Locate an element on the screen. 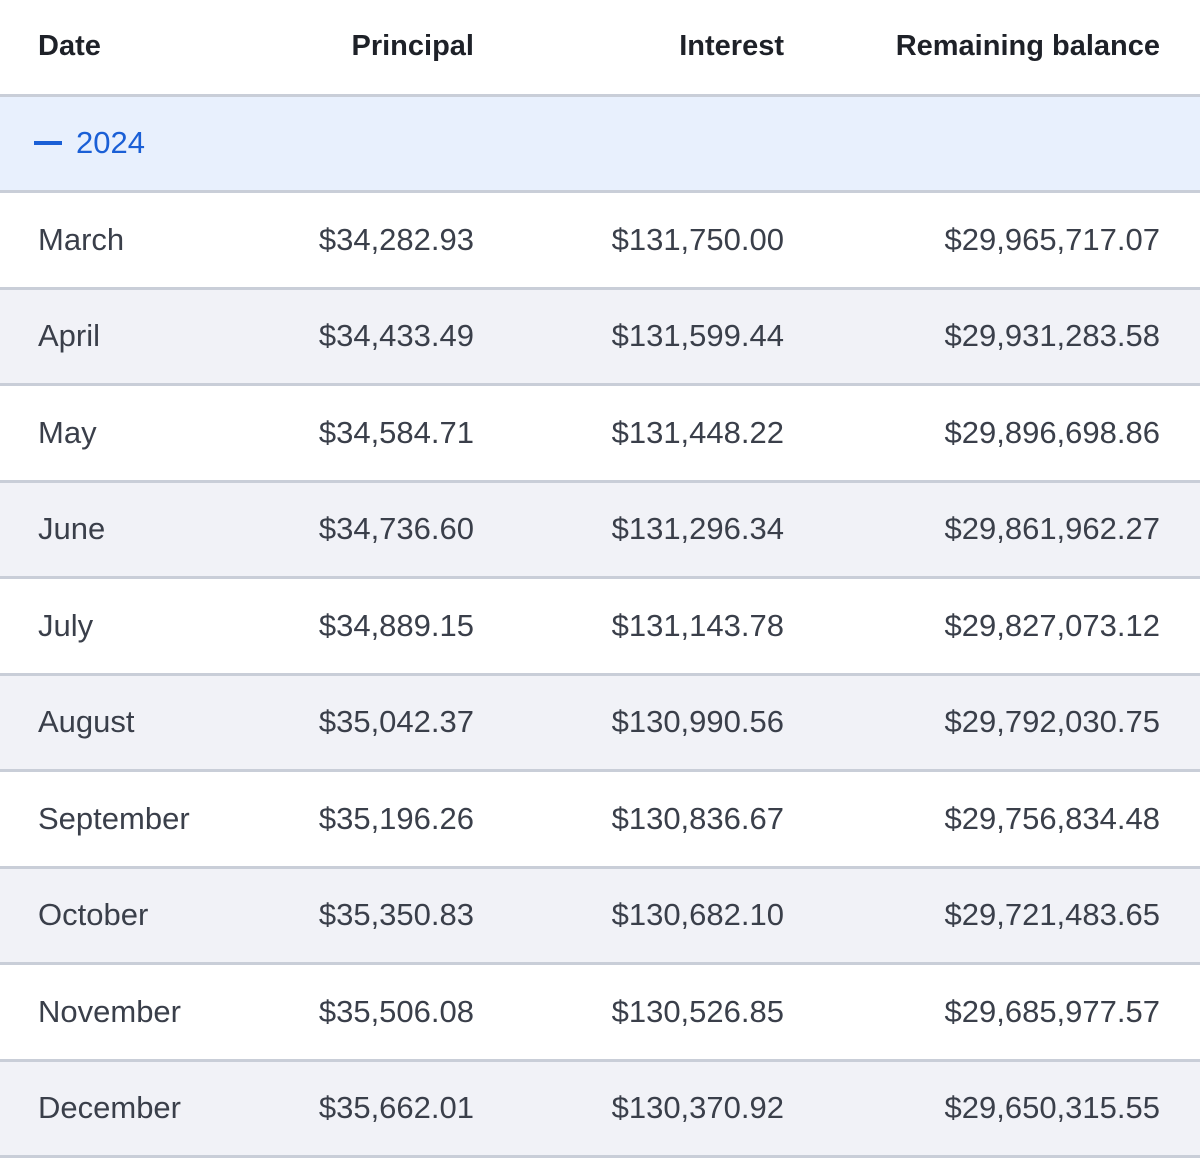  header-cell: Principal is located at coordinates (413, 46).